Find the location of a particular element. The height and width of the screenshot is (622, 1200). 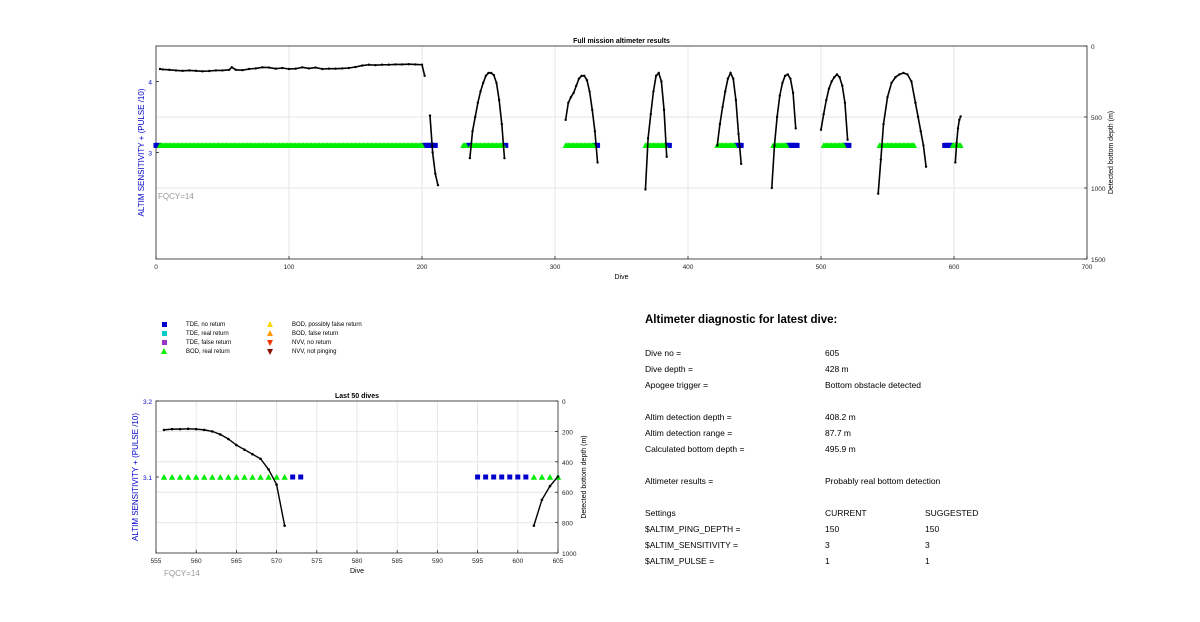

legend-item-tde-false-return: TDE, false return is located at coordinates (195, 343).